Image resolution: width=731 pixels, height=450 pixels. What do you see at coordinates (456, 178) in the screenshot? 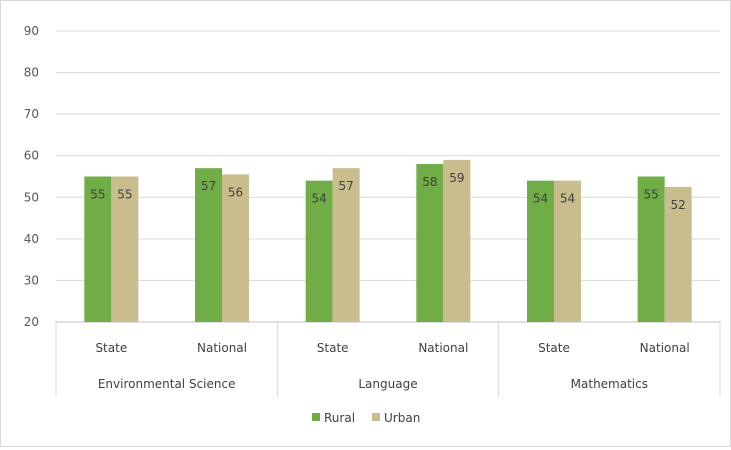
I see `data-label: 59` at bounding box center [456, 178].